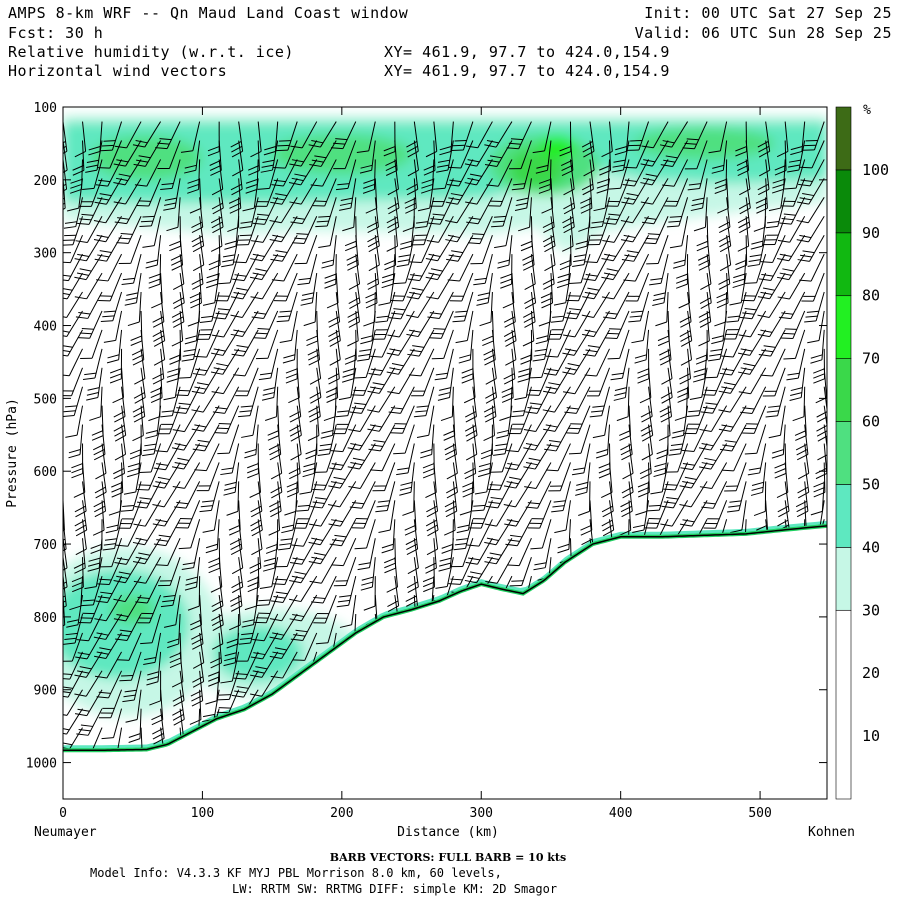 This screenshot has height=900, width=900. Describe the element at coordinates (773, 338) in the screenshot. I see `wind-barb-column` at that location.